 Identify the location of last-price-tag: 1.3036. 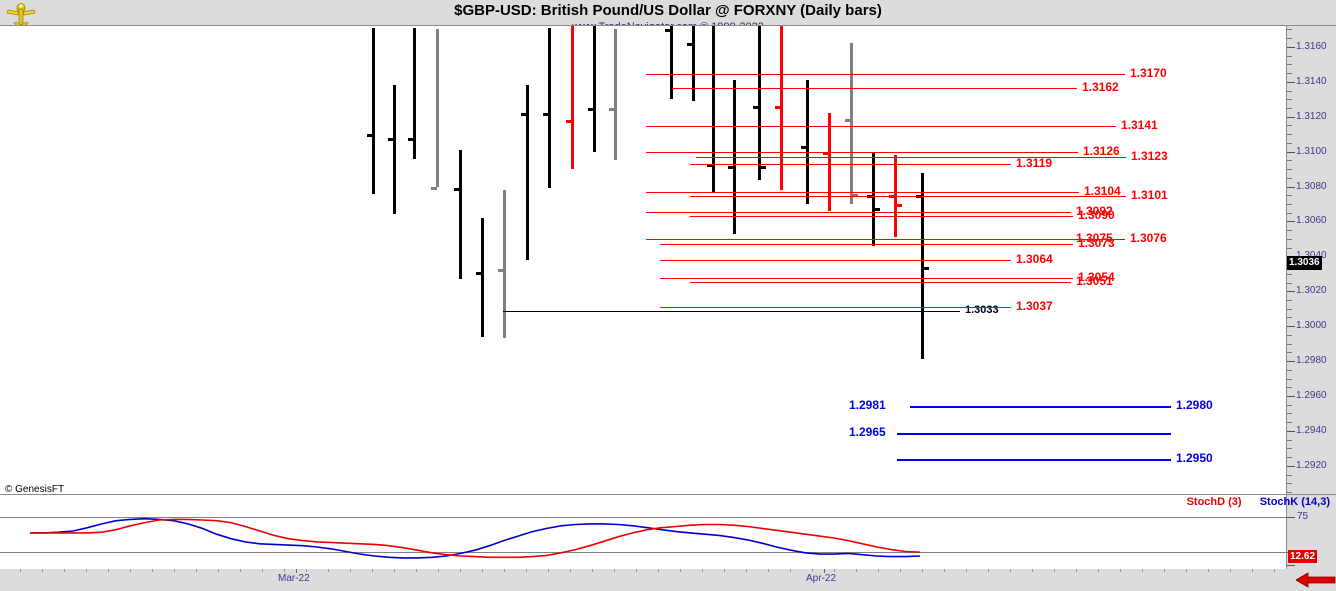
(1304, 263).